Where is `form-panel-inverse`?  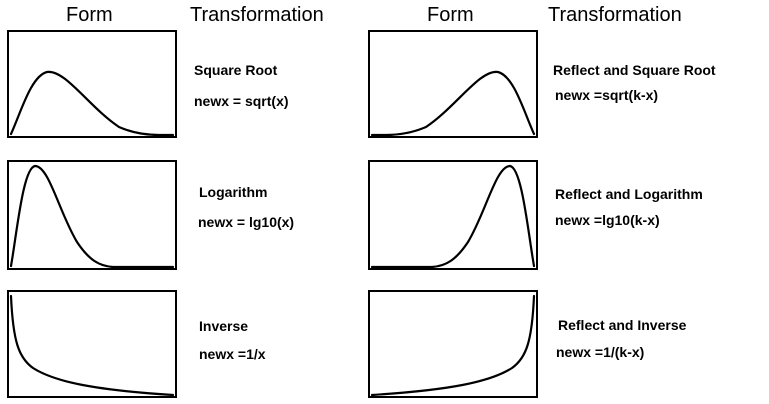
form-panel-inverse is located at coordinates (92, 344).